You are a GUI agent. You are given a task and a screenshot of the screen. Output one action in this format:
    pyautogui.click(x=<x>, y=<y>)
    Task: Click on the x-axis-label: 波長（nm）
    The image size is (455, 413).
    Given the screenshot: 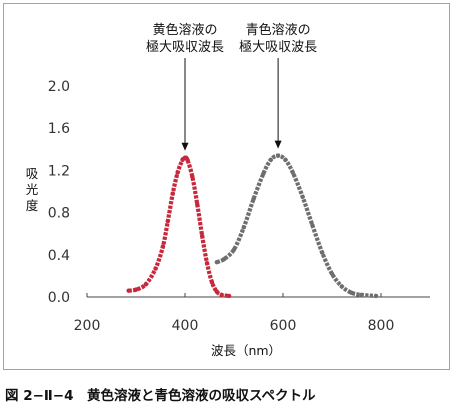 What is the action you would take?
    pyautogui.click(x=246, y=350)
    